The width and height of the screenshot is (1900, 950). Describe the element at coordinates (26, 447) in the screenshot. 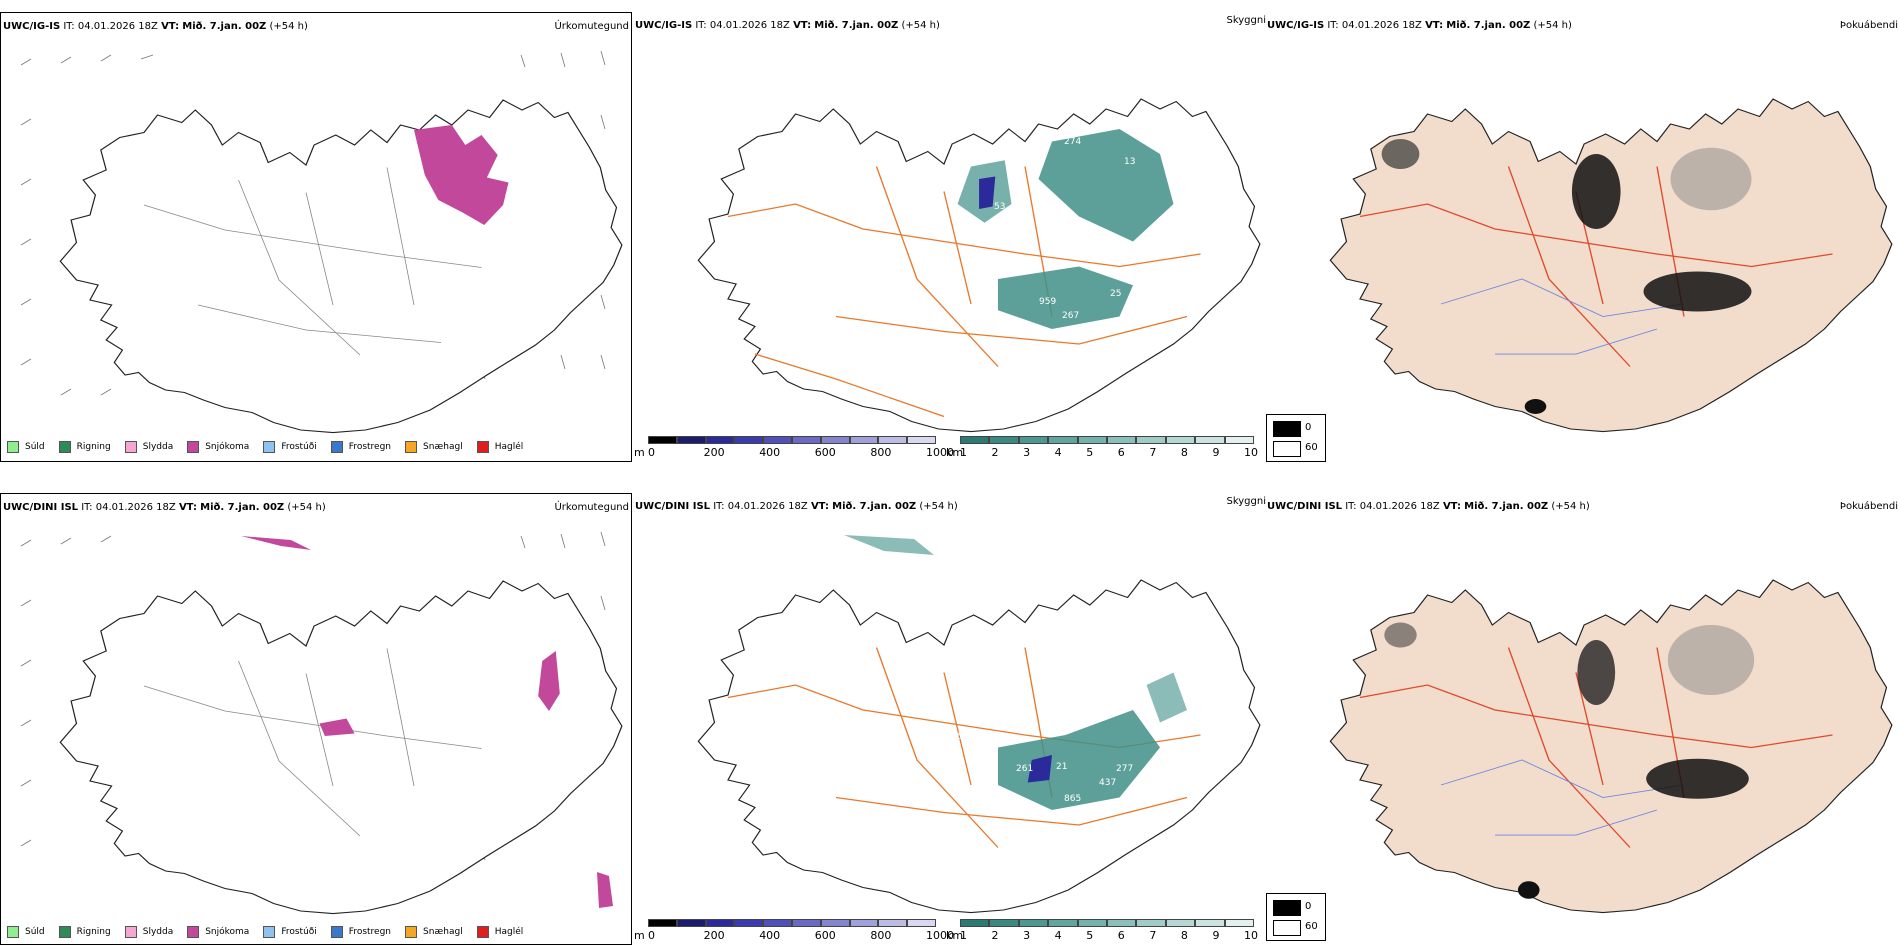

I see `legend-item: Súld` at that location.